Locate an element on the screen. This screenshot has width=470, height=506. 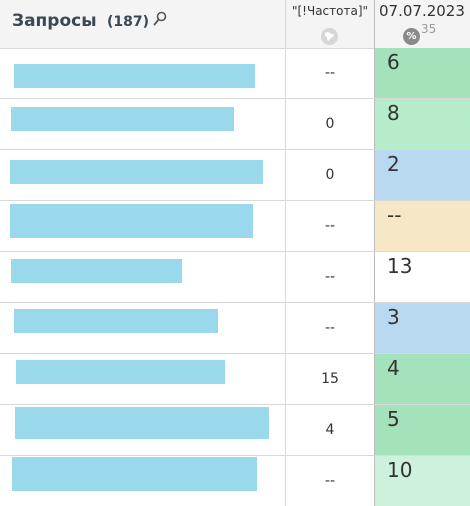
position-value: 3 is located at coordinates (393, 317).